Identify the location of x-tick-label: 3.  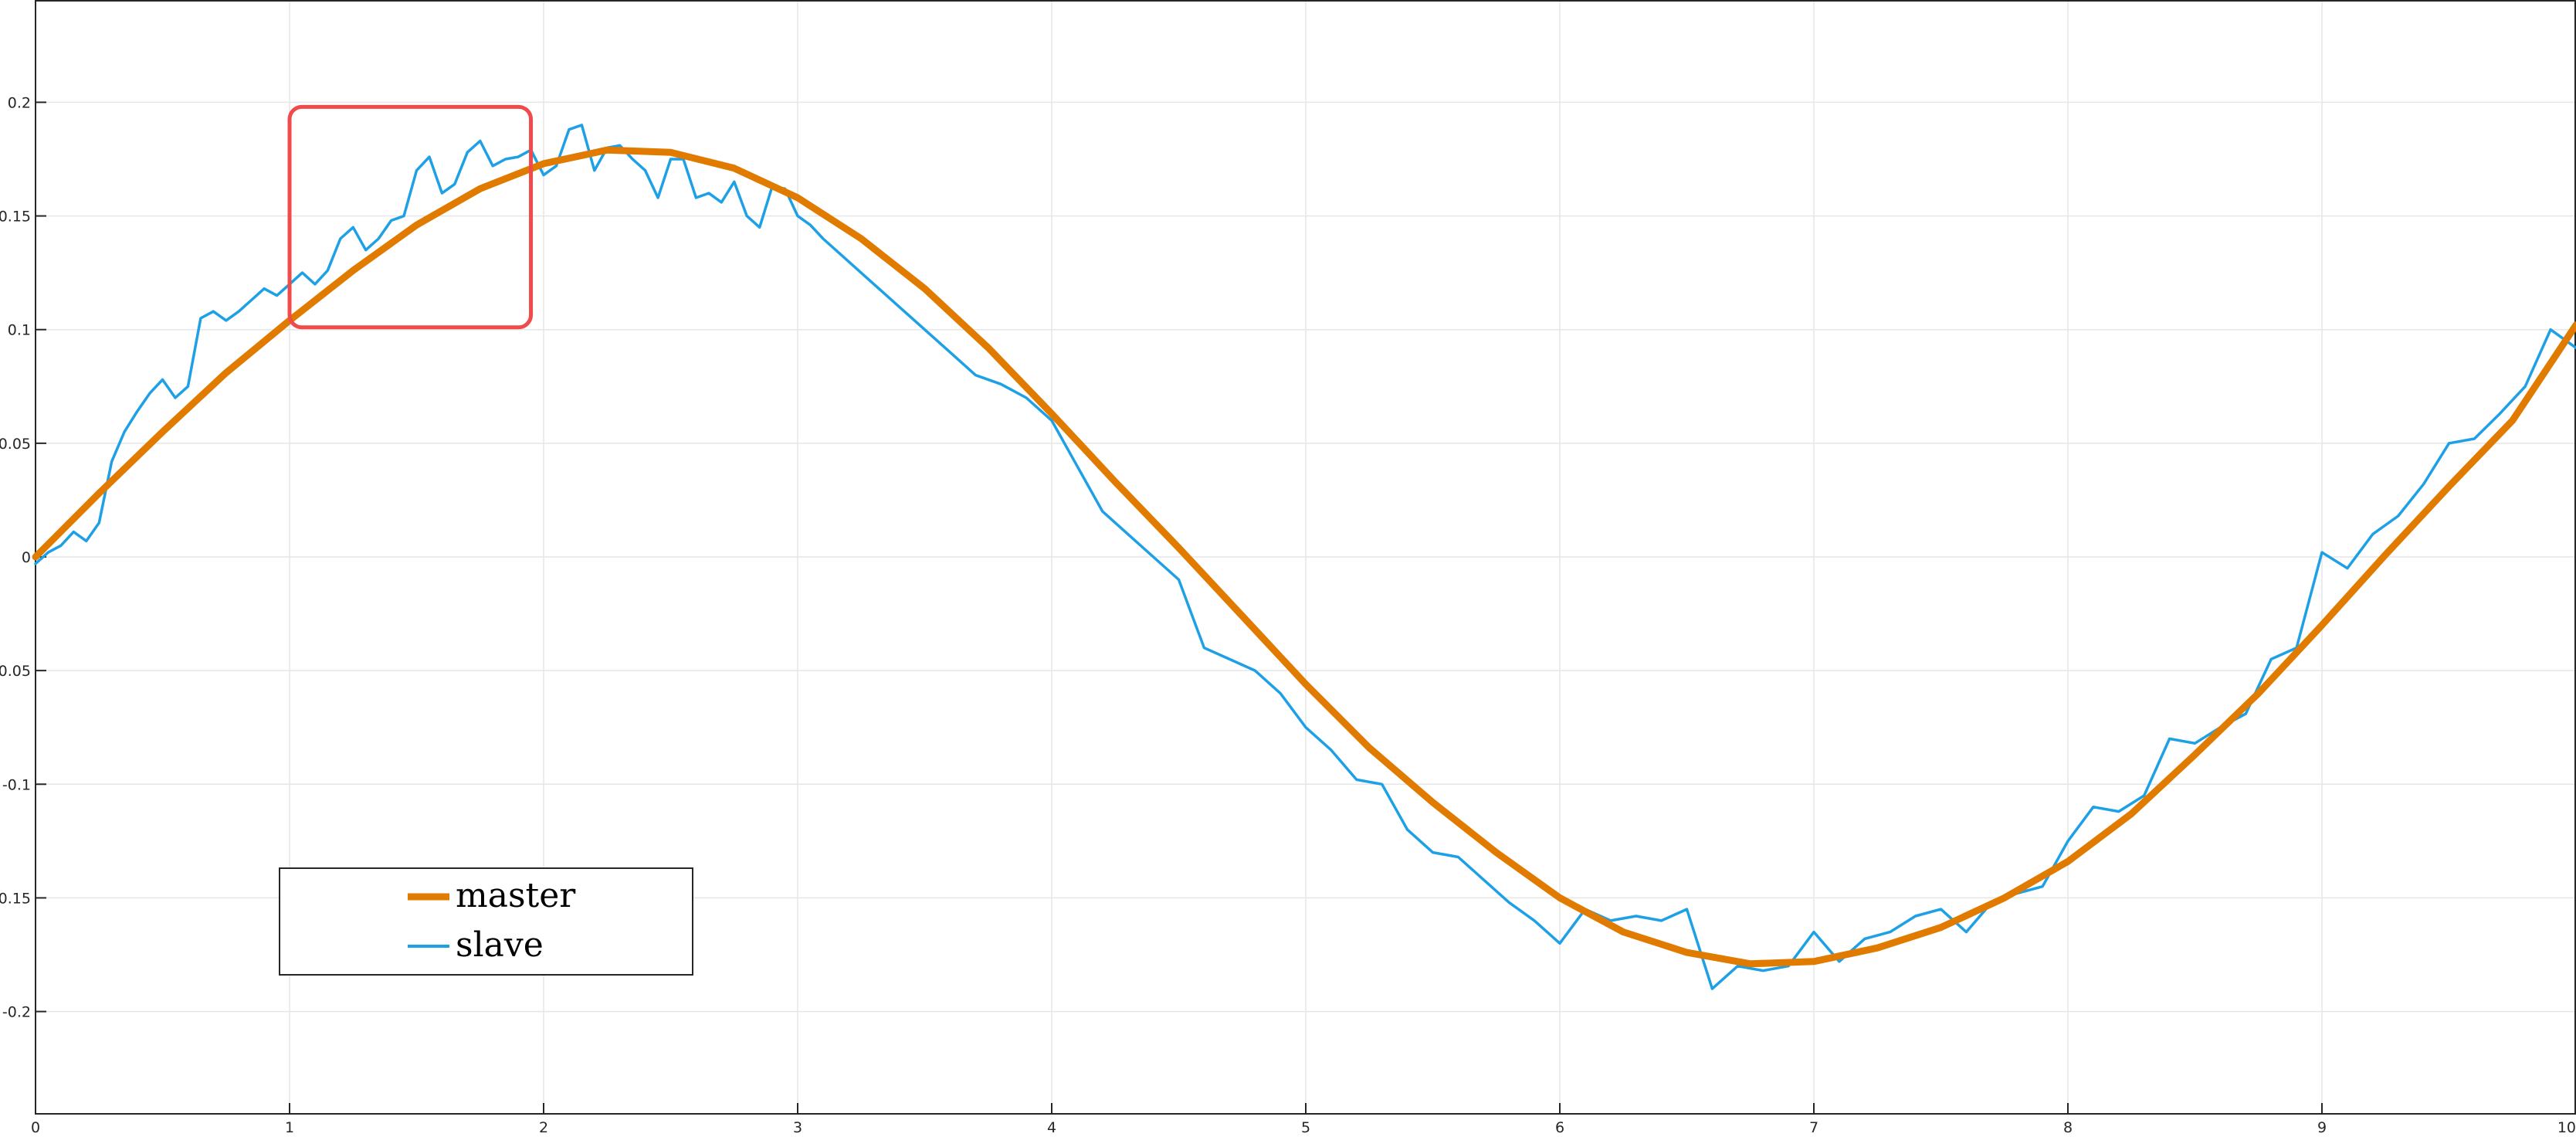
(797, 1127).